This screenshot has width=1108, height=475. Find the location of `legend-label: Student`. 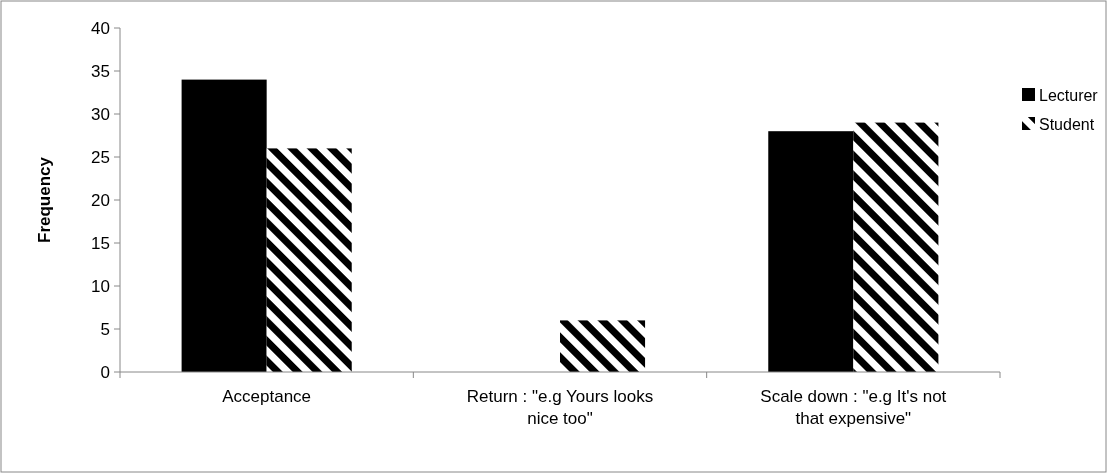

legend-label: Student is located at coordinates (1067, 124).